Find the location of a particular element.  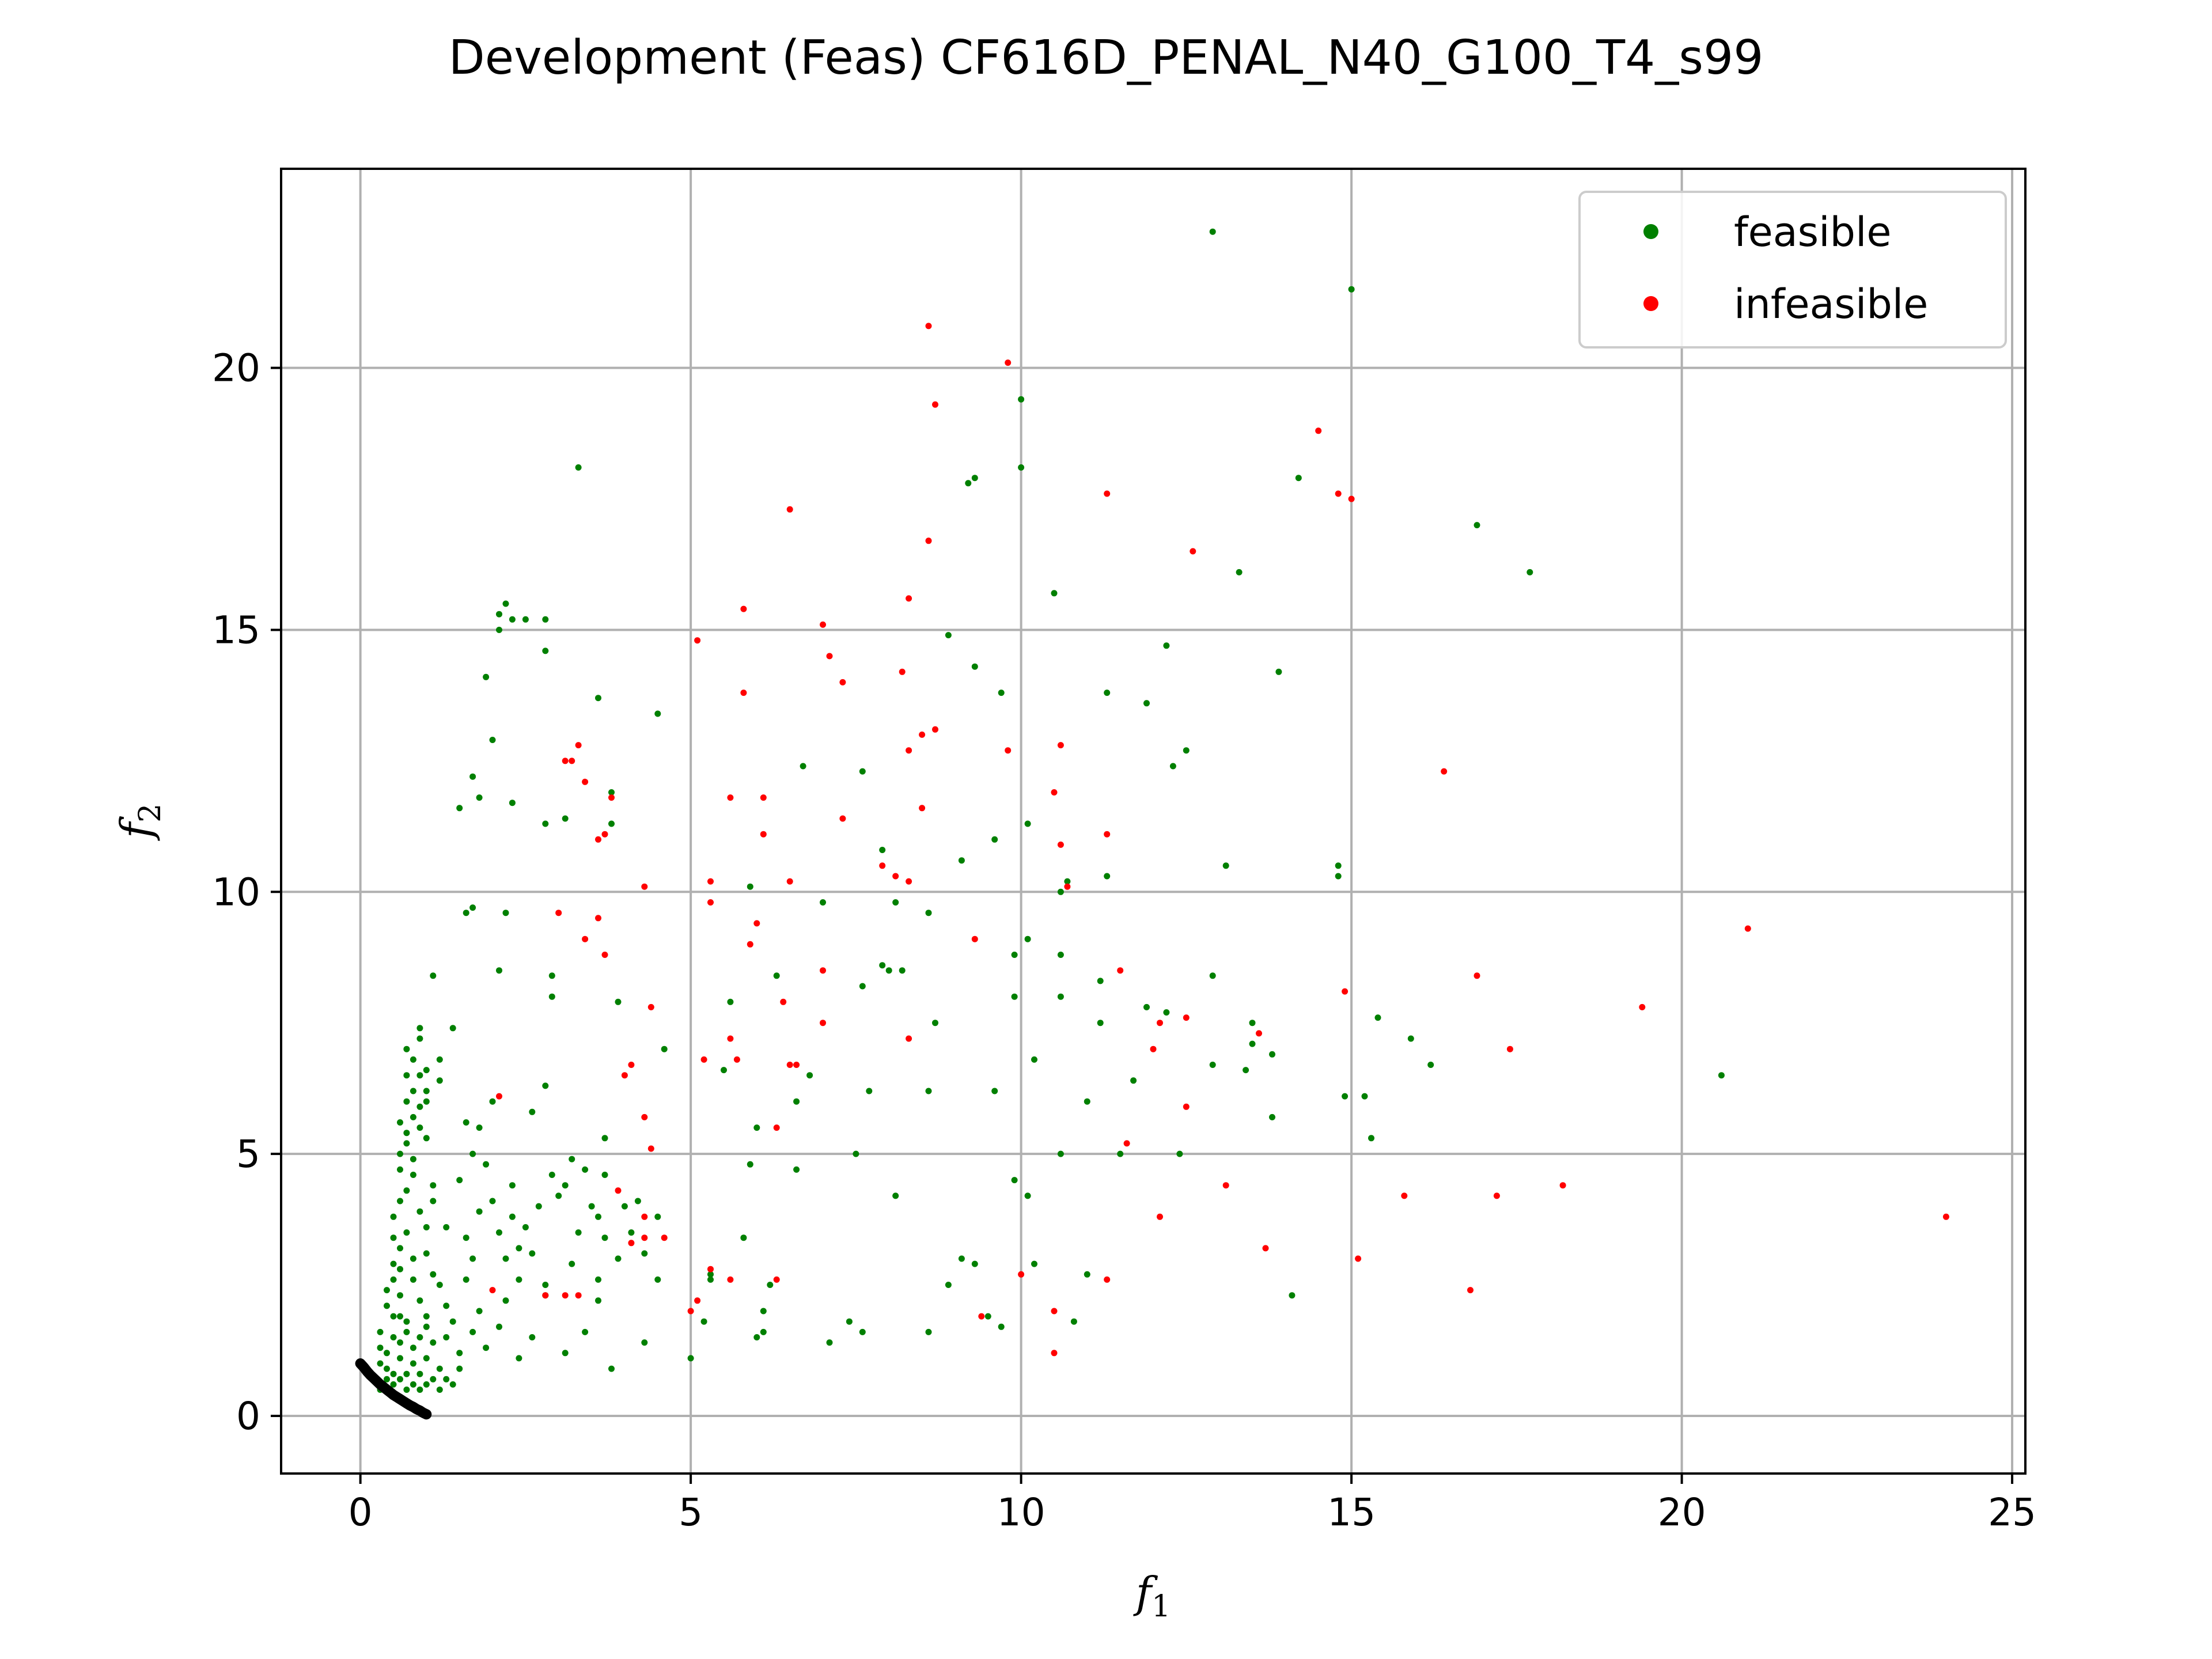

x-tick-label: 20 is located at coordinates (1682, 1512).